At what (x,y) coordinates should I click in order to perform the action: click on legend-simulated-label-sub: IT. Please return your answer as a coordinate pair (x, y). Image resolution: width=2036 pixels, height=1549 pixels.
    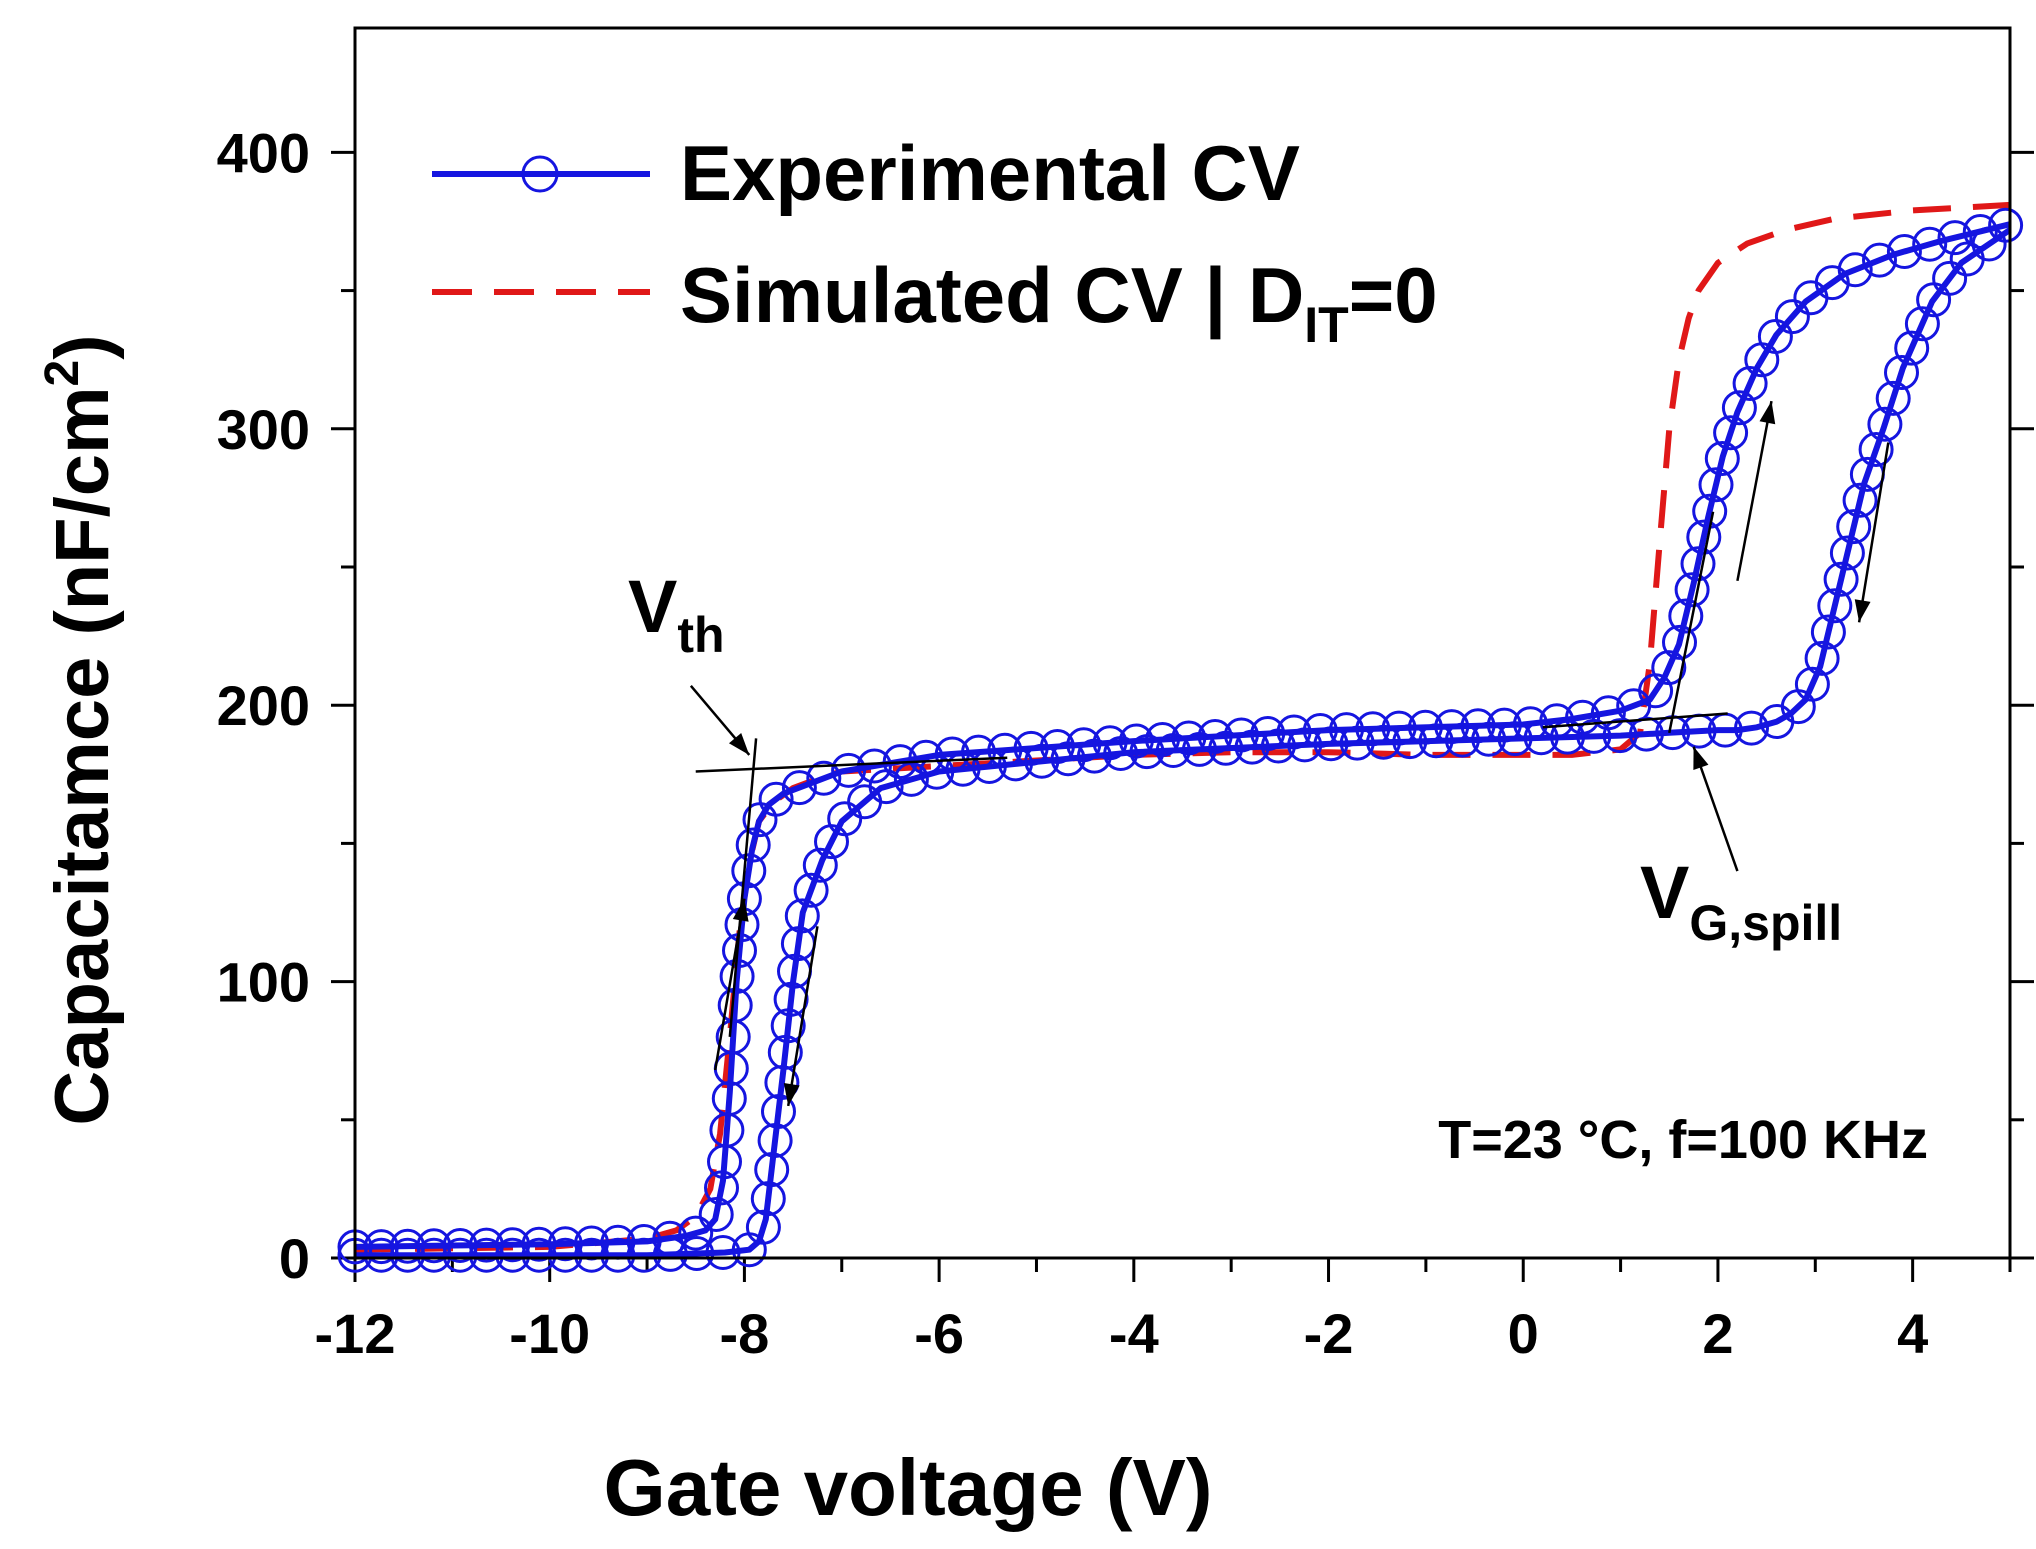
    Looking at the image, I should click on (1326, 325).